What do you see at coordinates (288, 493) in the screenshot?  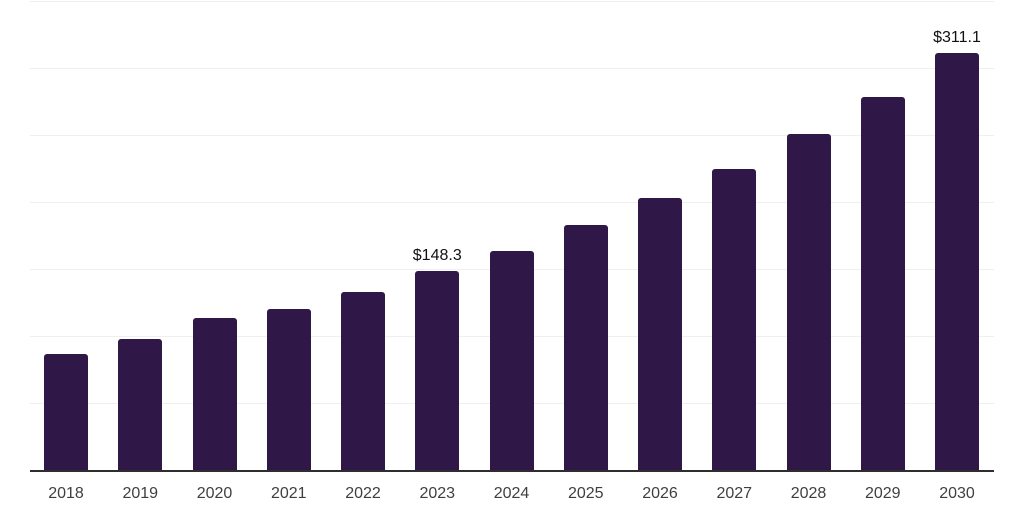 I see `x-tick-label-2021: 2021` at bounding box center [288, 493].